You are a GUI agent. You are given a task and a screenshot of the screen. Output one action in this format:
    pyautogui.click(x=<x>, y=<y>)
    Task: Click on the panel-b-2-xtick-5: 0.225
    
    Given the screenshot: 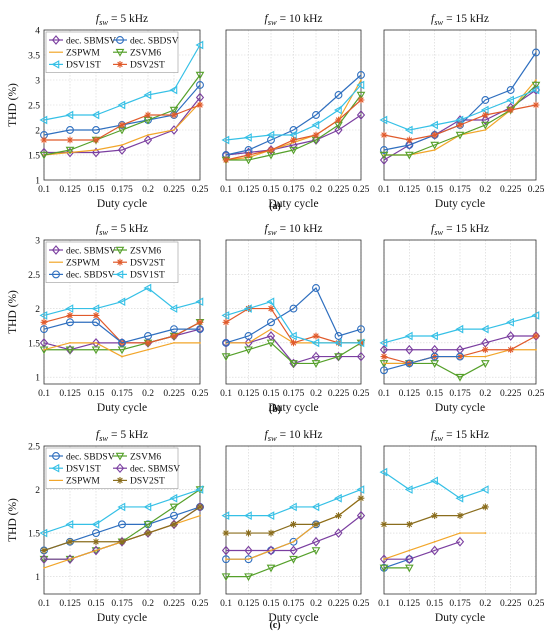 What is the action you would take?
    pyautogui.click(x=511, y=394)
    